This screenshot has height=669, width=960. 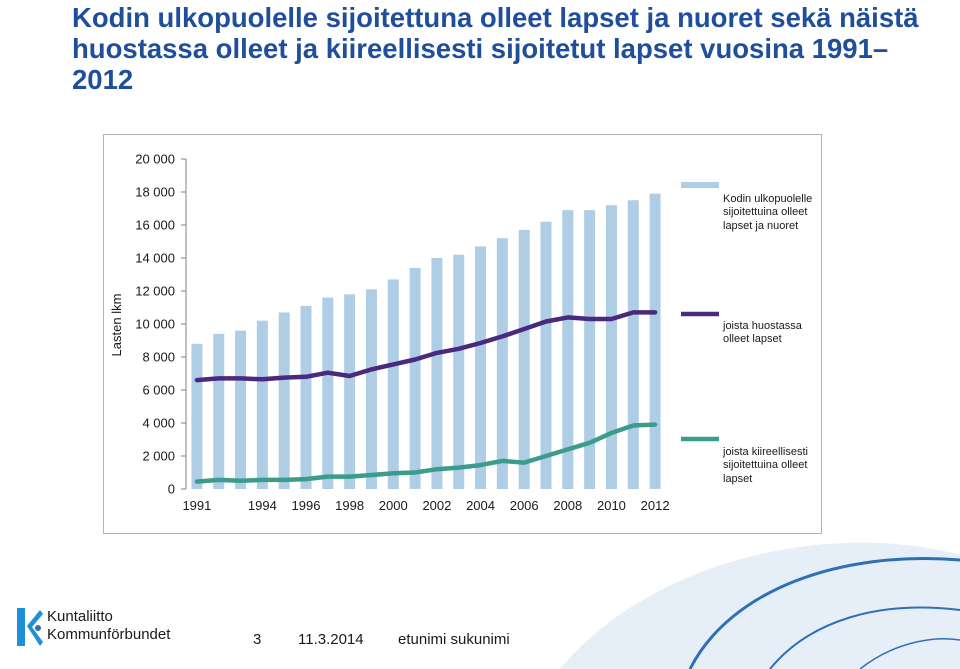 What do you see at coordinates (158, 357) in the screenshot?
I see `y-tick-label: 8 000` at bounding box center [158, 357].